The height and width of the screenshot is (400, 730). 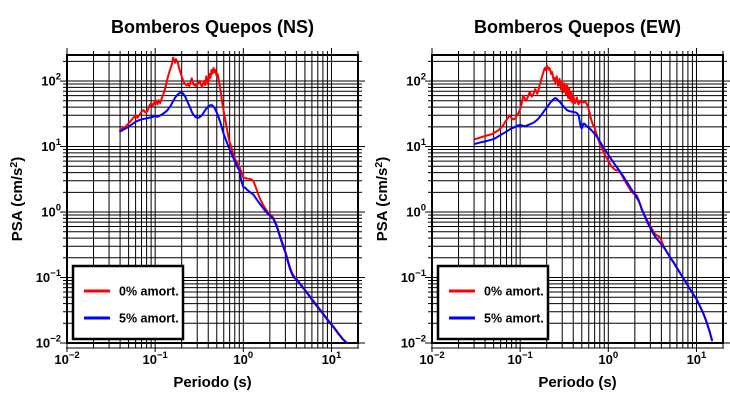 I want to click on chart-title: Bomberos Quepos (NS), so click(x=212, y=27).